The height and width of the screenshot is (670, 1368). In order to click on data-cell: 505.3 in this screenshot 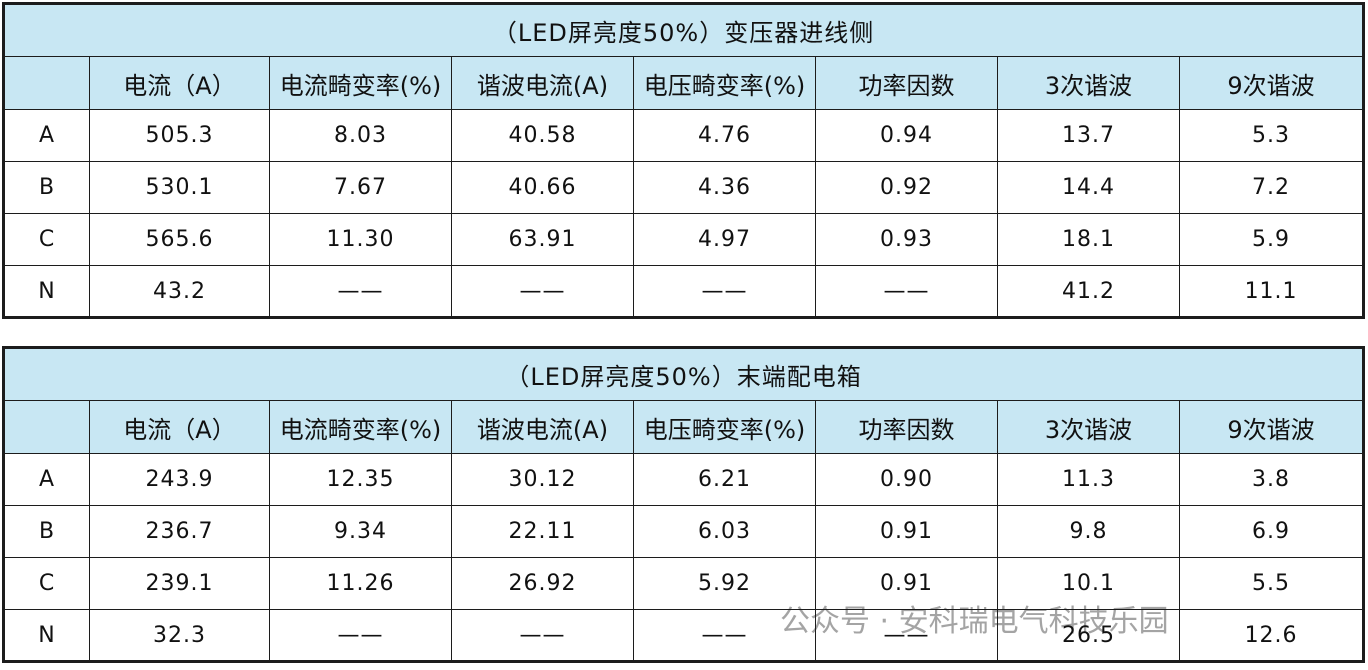, I will do `click(179, 135)`.